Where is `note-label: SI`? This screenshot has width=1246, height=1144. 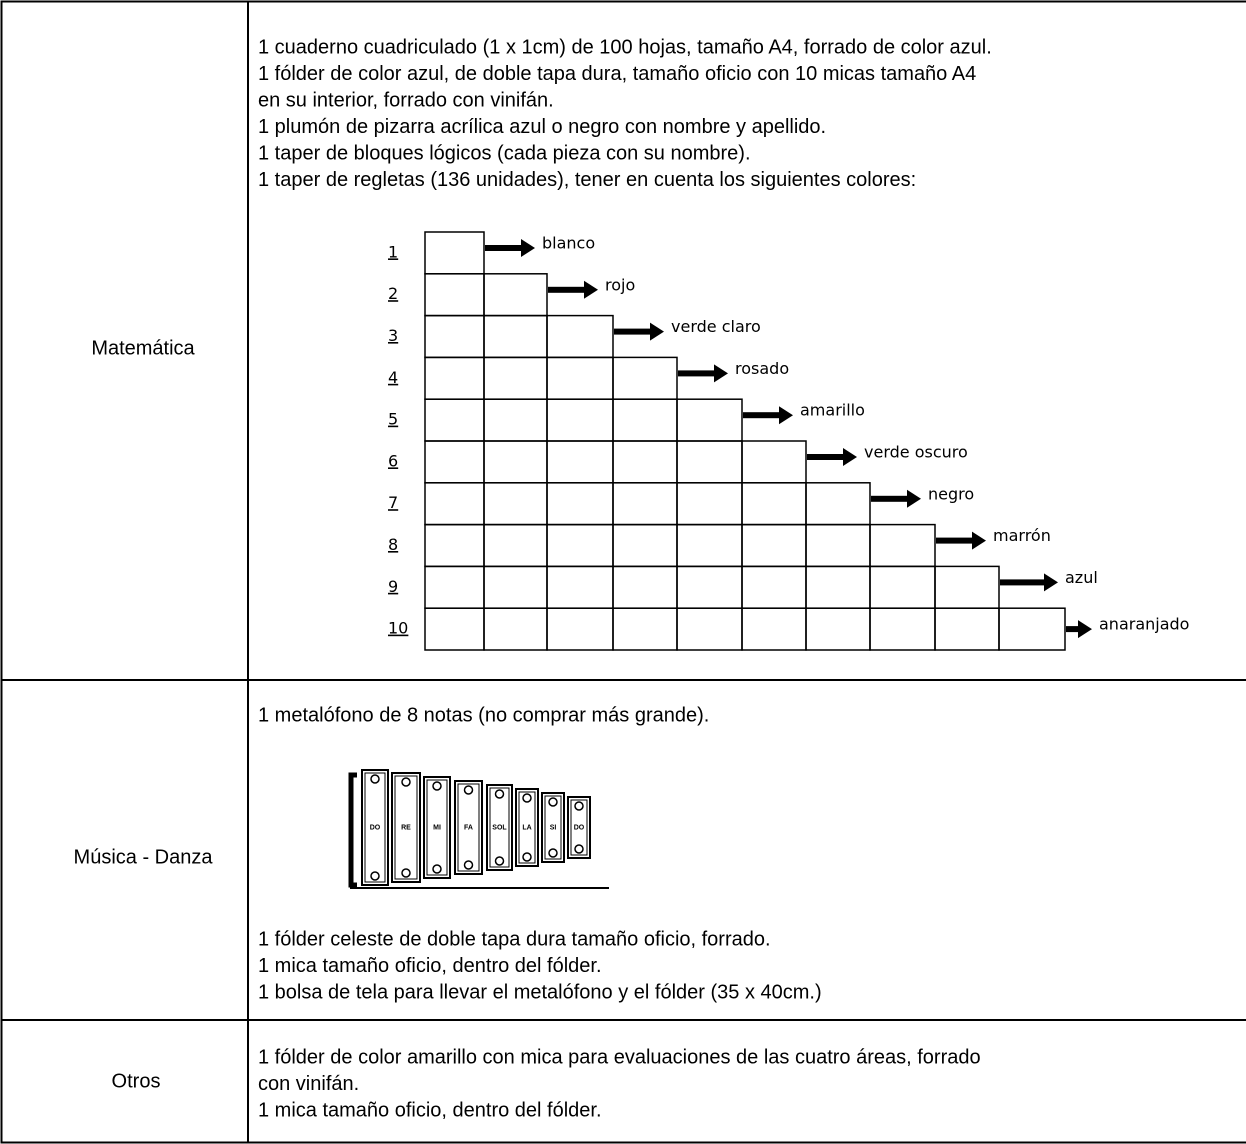
note-label: SI is located at coordinates (553, 827).